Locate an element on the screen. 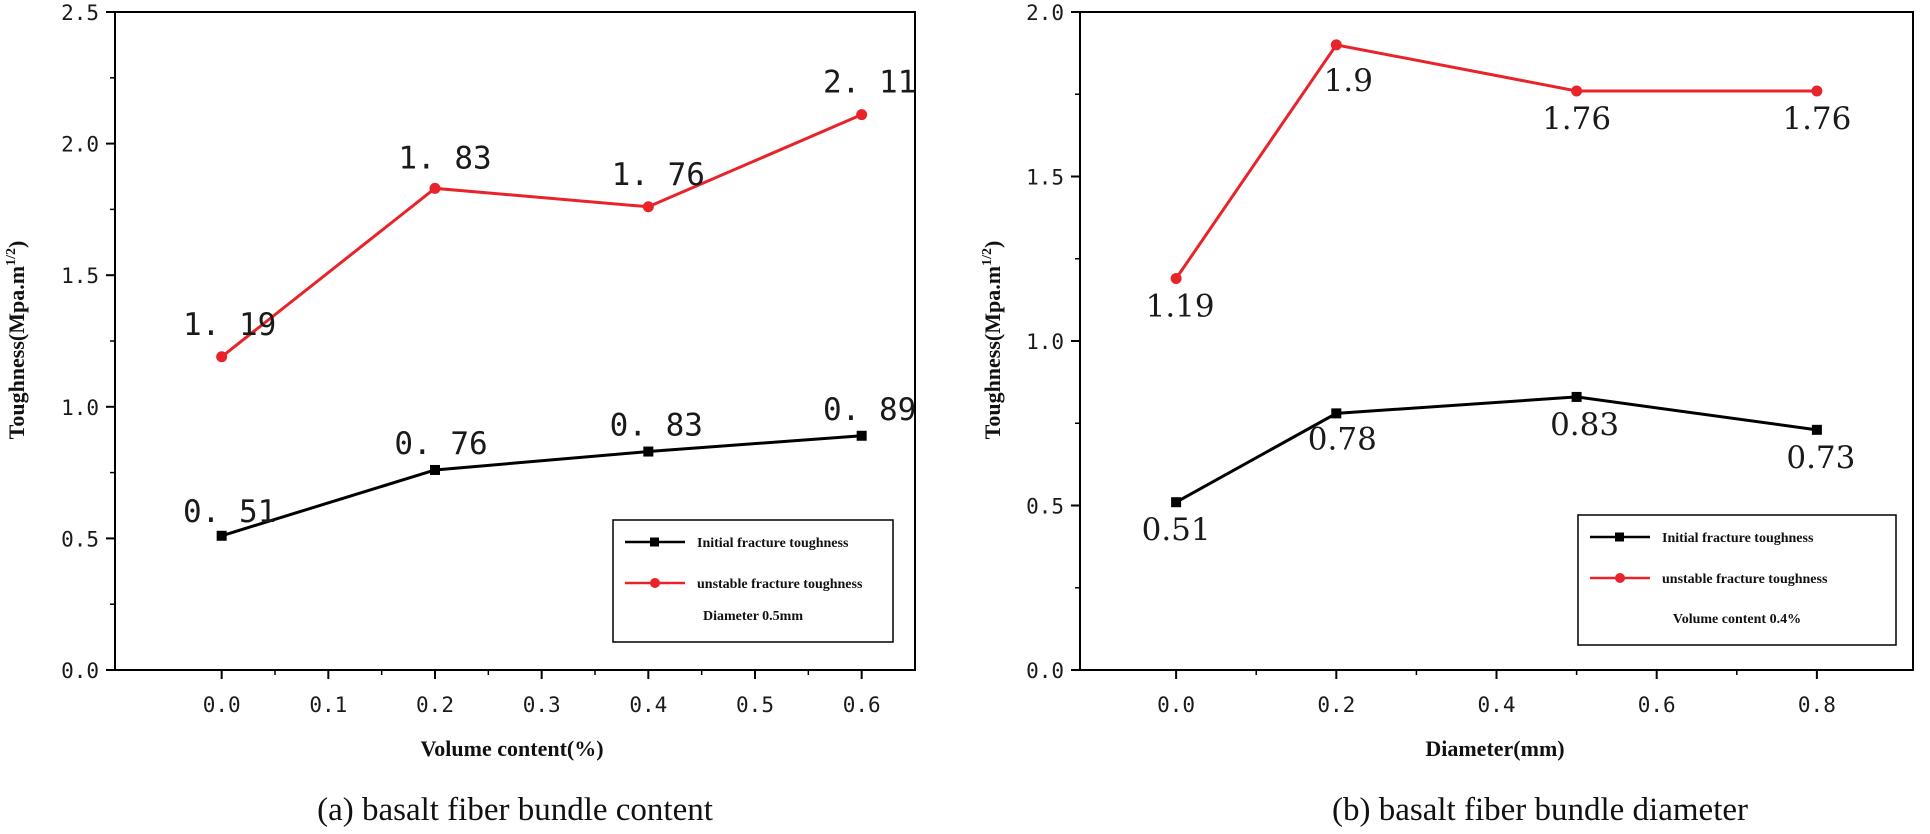 Image resolution: width=1930 pixels, height=834 pixels. data-label: 1.9 is located at coordinates (1348, 81).